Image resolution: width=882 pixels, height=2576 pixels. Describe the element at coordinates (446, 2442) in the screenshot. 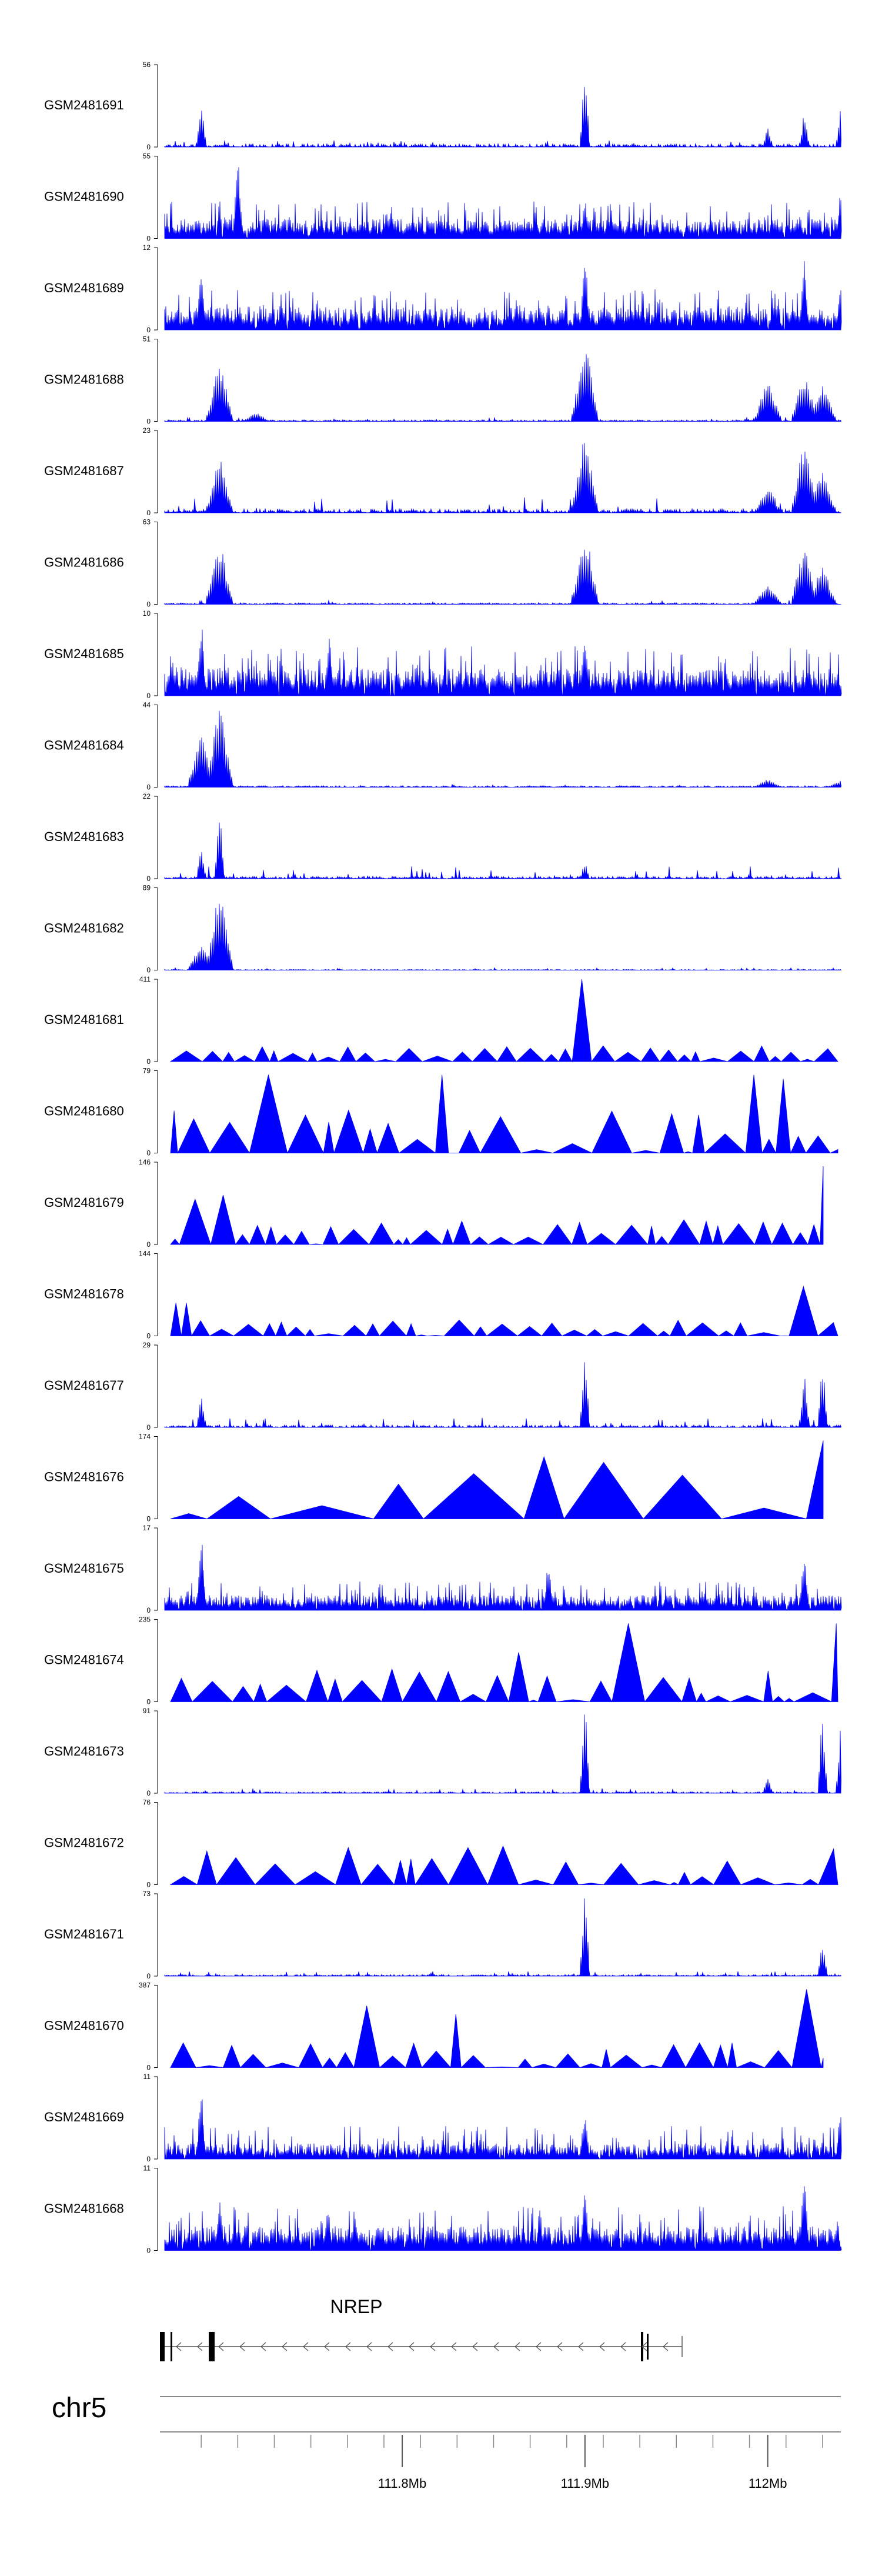

I see `chromosome-axis: chr5 111.8Mb 111.9Mb 112Mb` at that location.